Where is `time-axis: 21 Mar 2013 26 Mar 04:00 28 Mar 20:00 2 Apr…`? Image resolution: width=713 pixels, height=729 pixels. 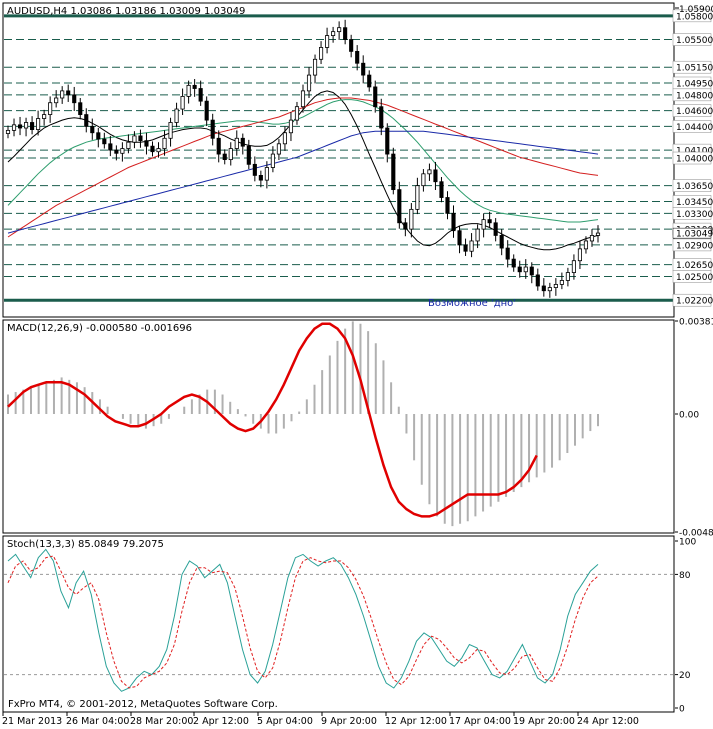 time-axis: 21 Mar 2013 26 Mar 04:00 28 Mar 20:00 2 Apr… is located at coordinates (320, 719).